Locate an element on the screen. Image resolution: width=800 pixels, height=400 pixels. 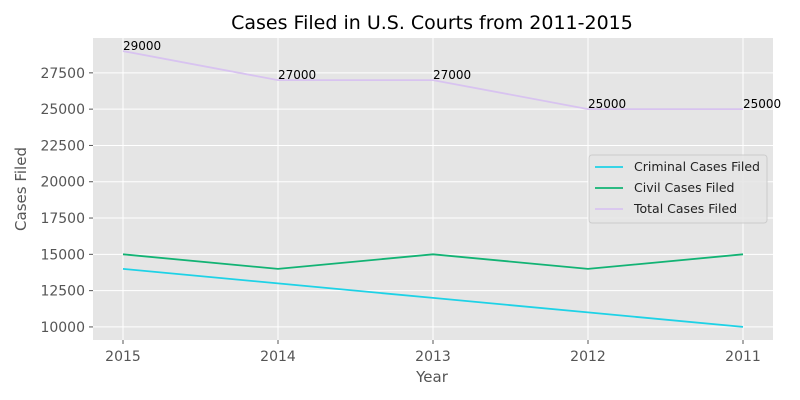
x-tick-label: 2011 is located at coordinates (743, 357).